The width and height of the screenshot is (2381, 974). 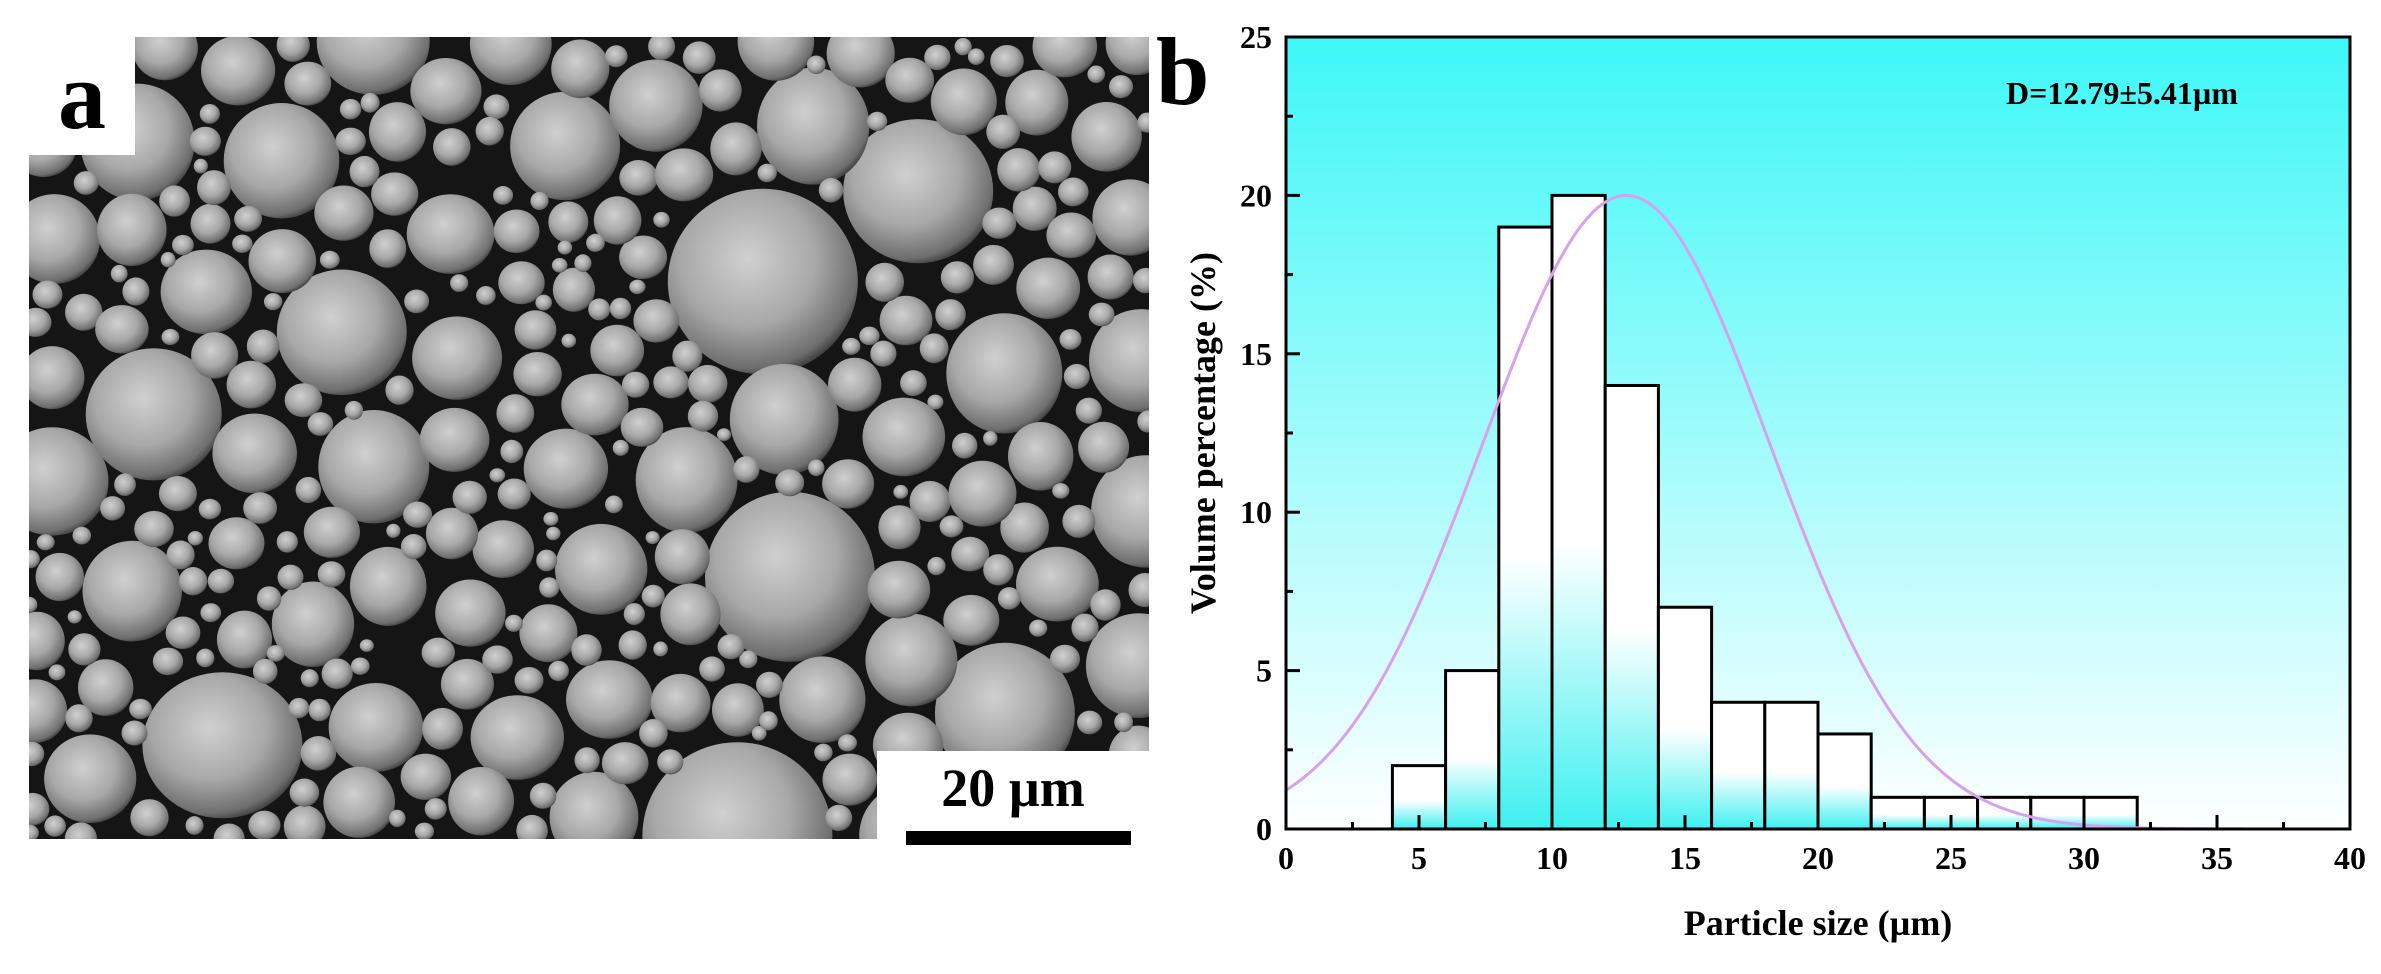 I want to click on y-tick-label: 25, so click(x=1256, y=37).